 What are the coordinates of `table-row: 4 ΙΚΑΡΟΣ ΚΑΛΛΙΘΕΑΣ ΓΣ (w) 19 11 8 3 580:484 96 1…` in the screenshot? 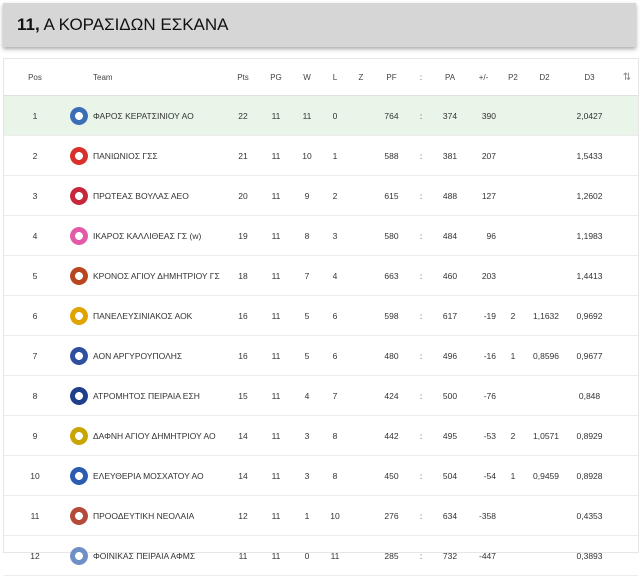 It's located at (321, 235).